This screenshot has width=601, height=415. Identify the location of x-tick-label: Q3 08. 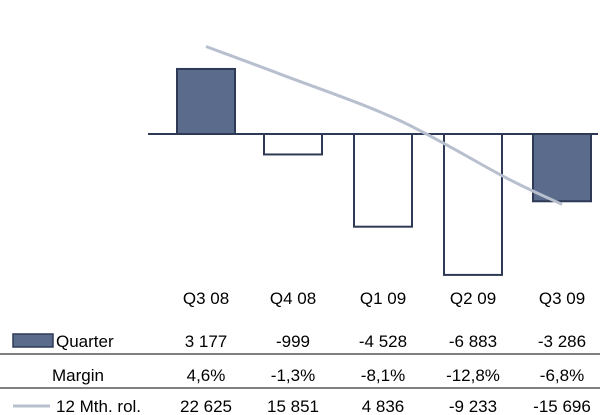
(206, 298).